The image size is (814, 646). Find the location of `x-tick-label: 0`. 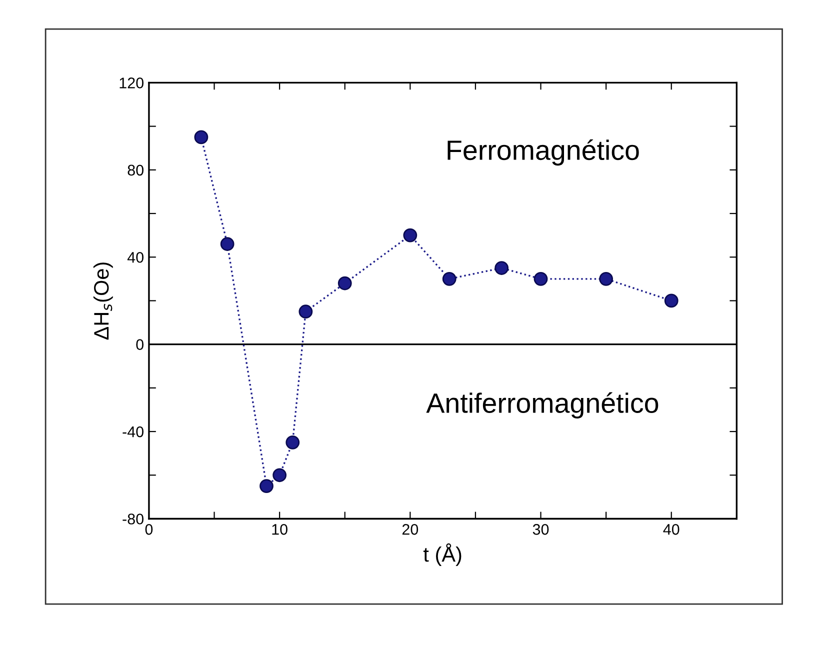

x-tick-label: 0 is located at coordinates (149, 529).